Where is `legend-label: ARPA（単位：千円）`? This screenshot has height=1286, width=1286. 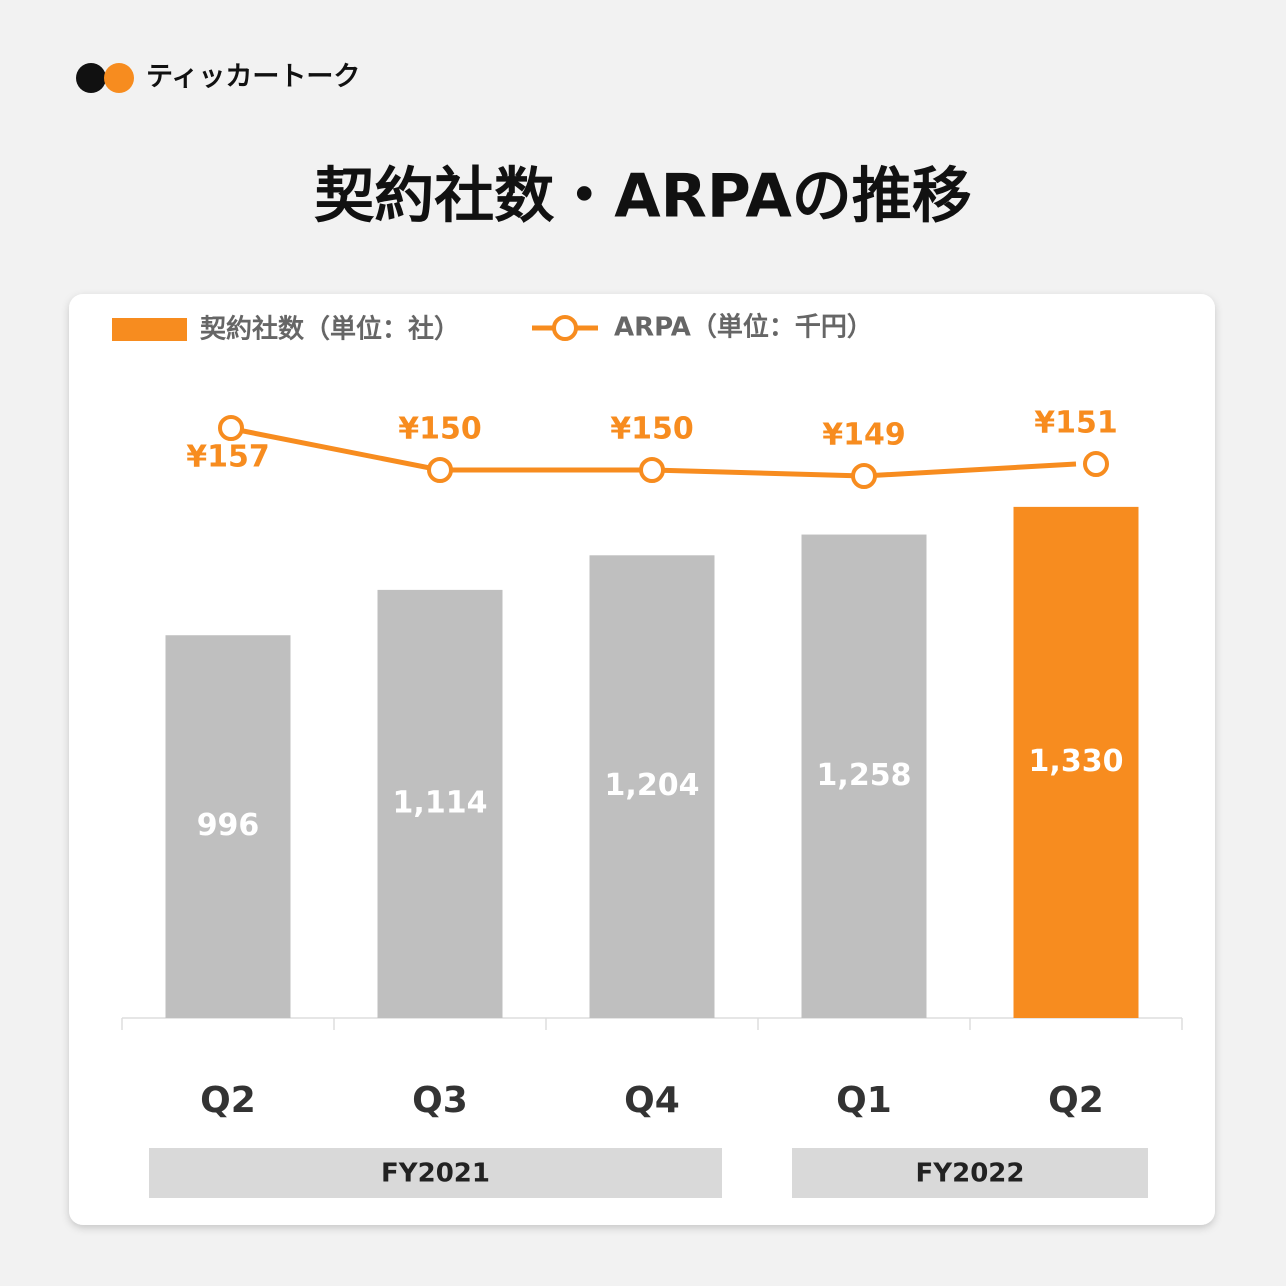
legend-label: ARPA（単位：千円） is located at coordinates (743, 327).